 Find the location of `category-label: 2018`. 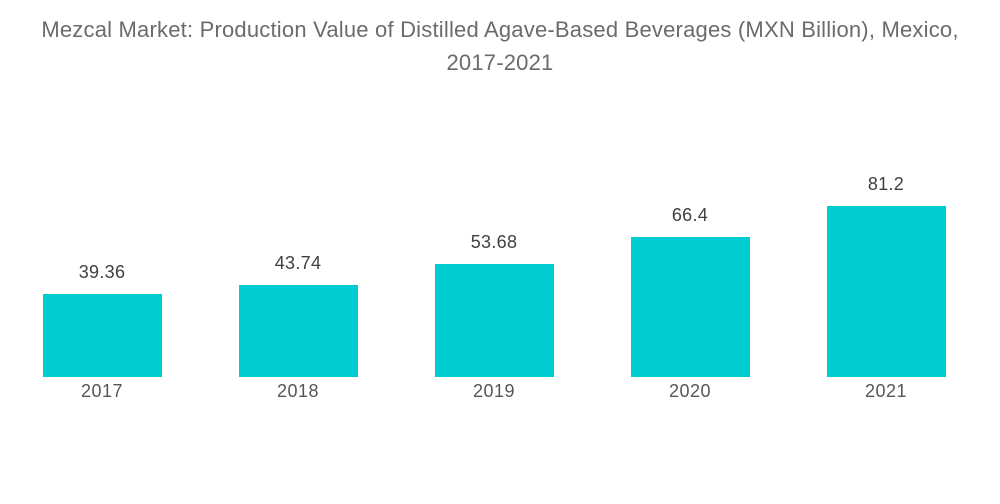

category-label: 2018 is located at coordinates (298, 391).